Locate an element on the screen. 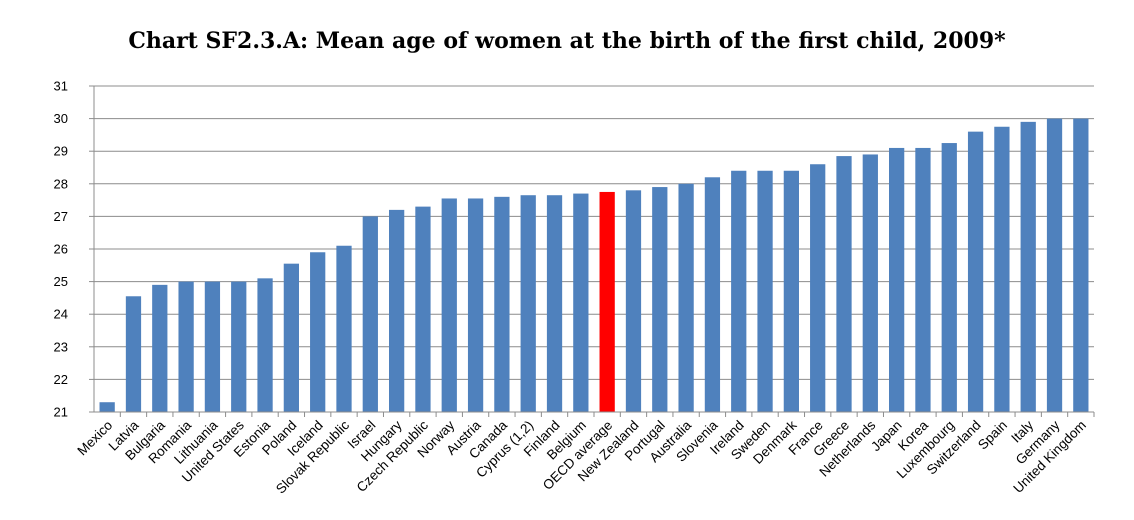  y-tick-label: 24 is located at coordinates (61, 314).